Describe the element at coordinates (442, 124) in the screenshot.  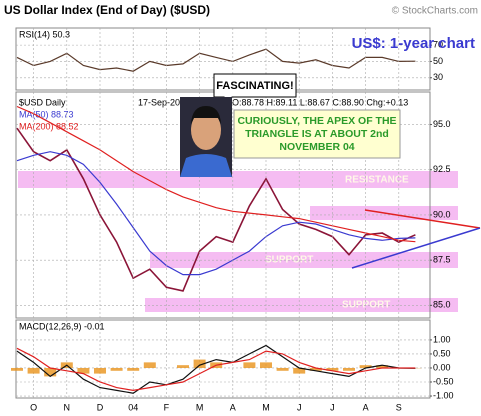
I see `y-tick-label: 95.0` at that location.